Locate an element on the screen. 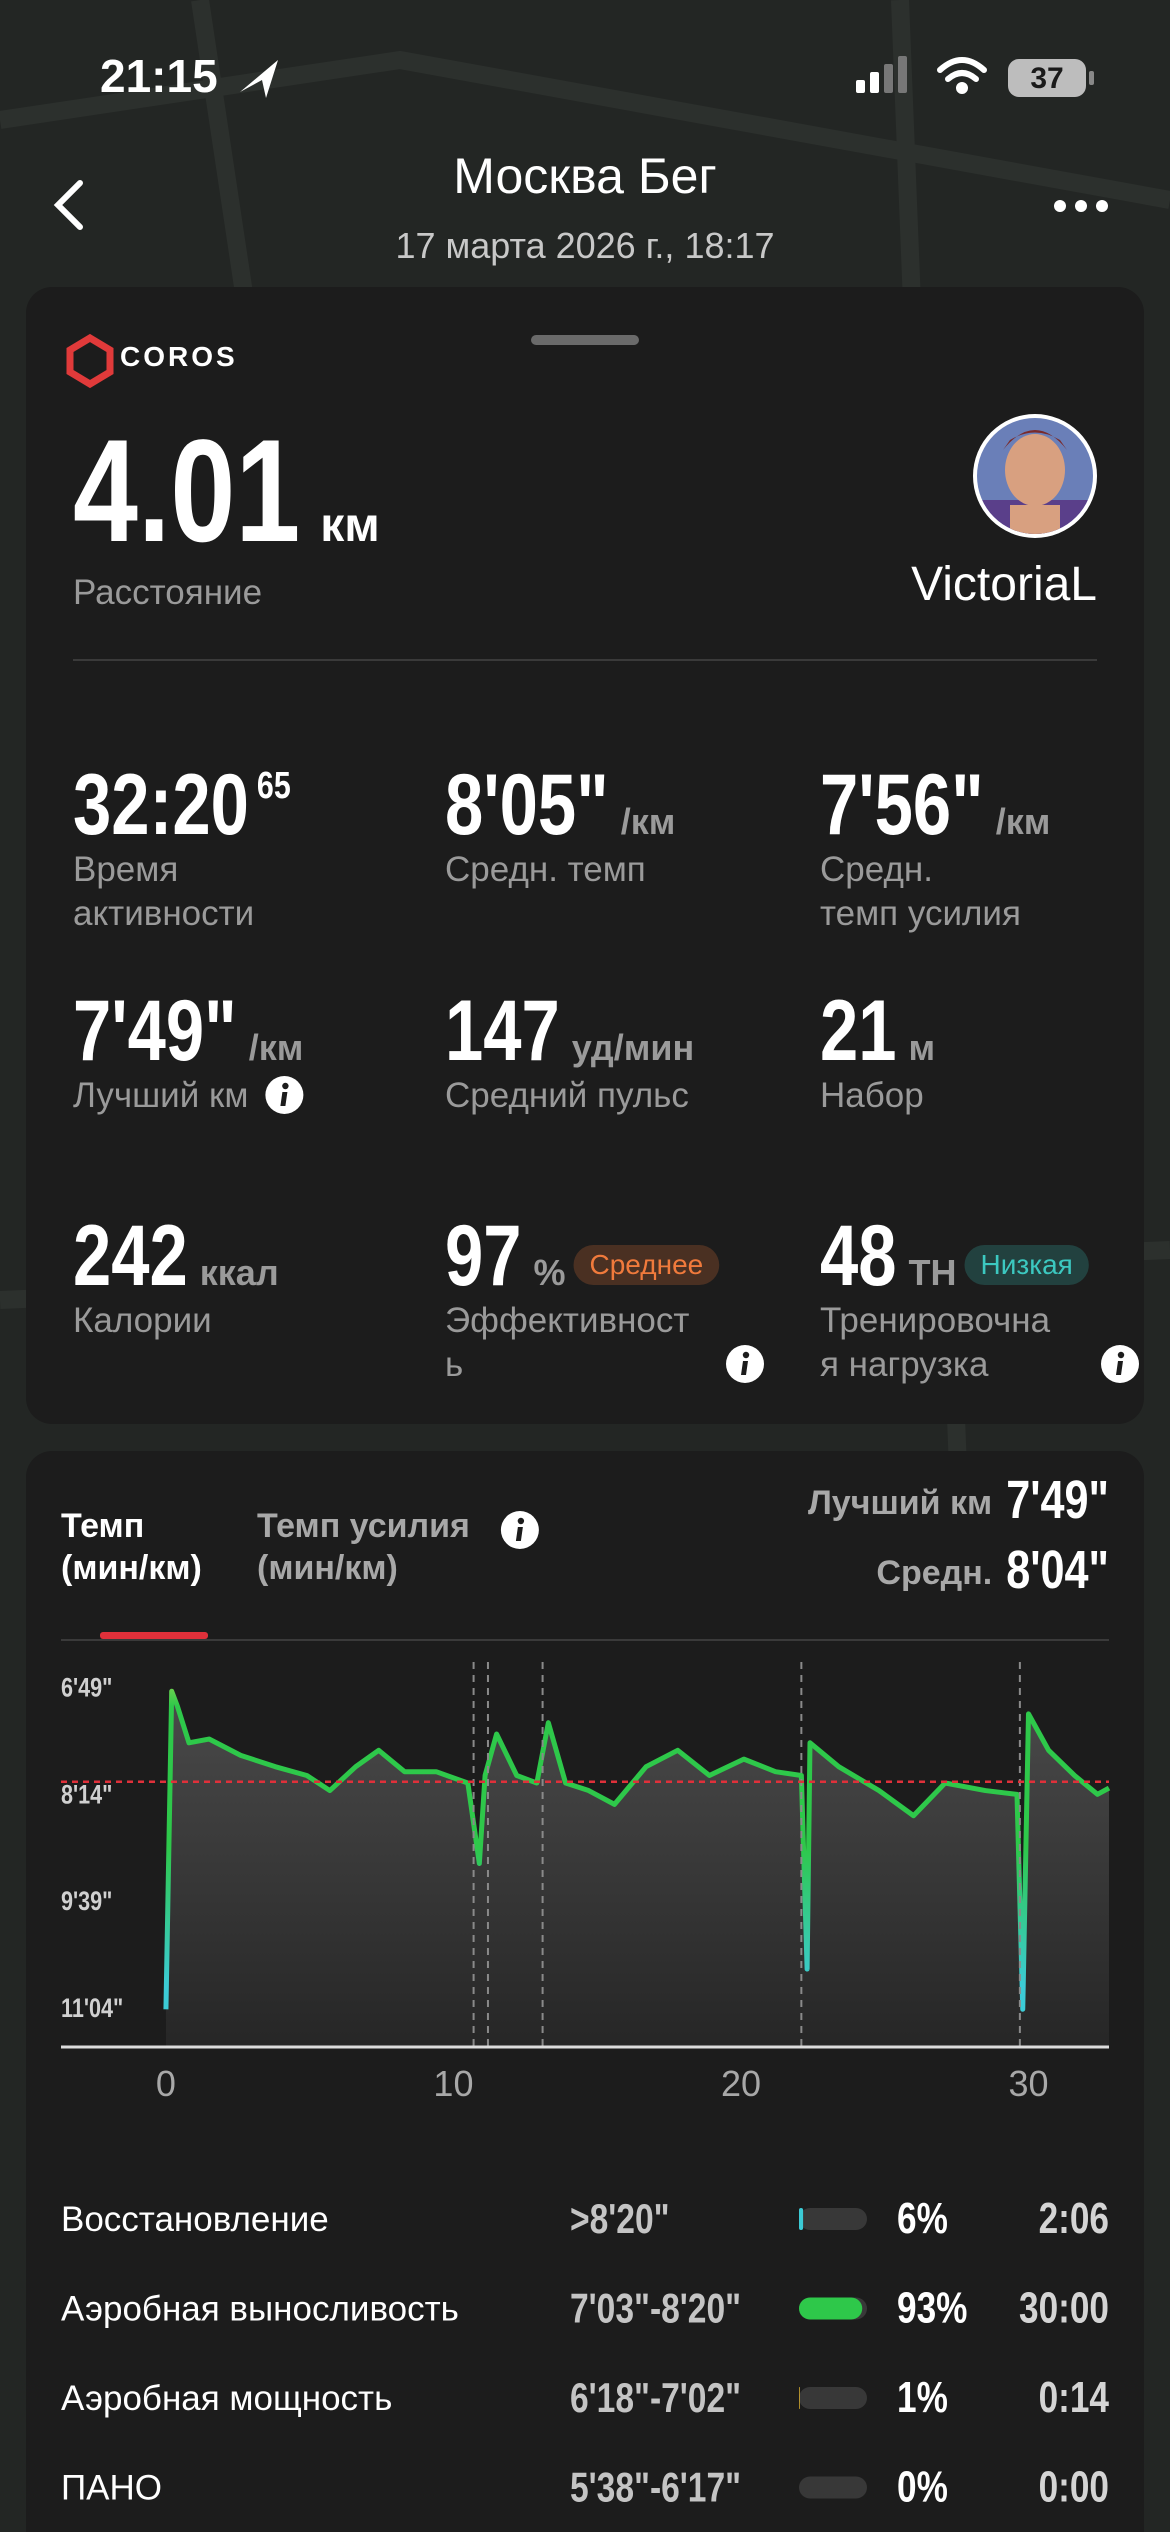 The height and width of the screenshot is (2532, 1170). stat-unit: % is located at coordinates (550, 1272).